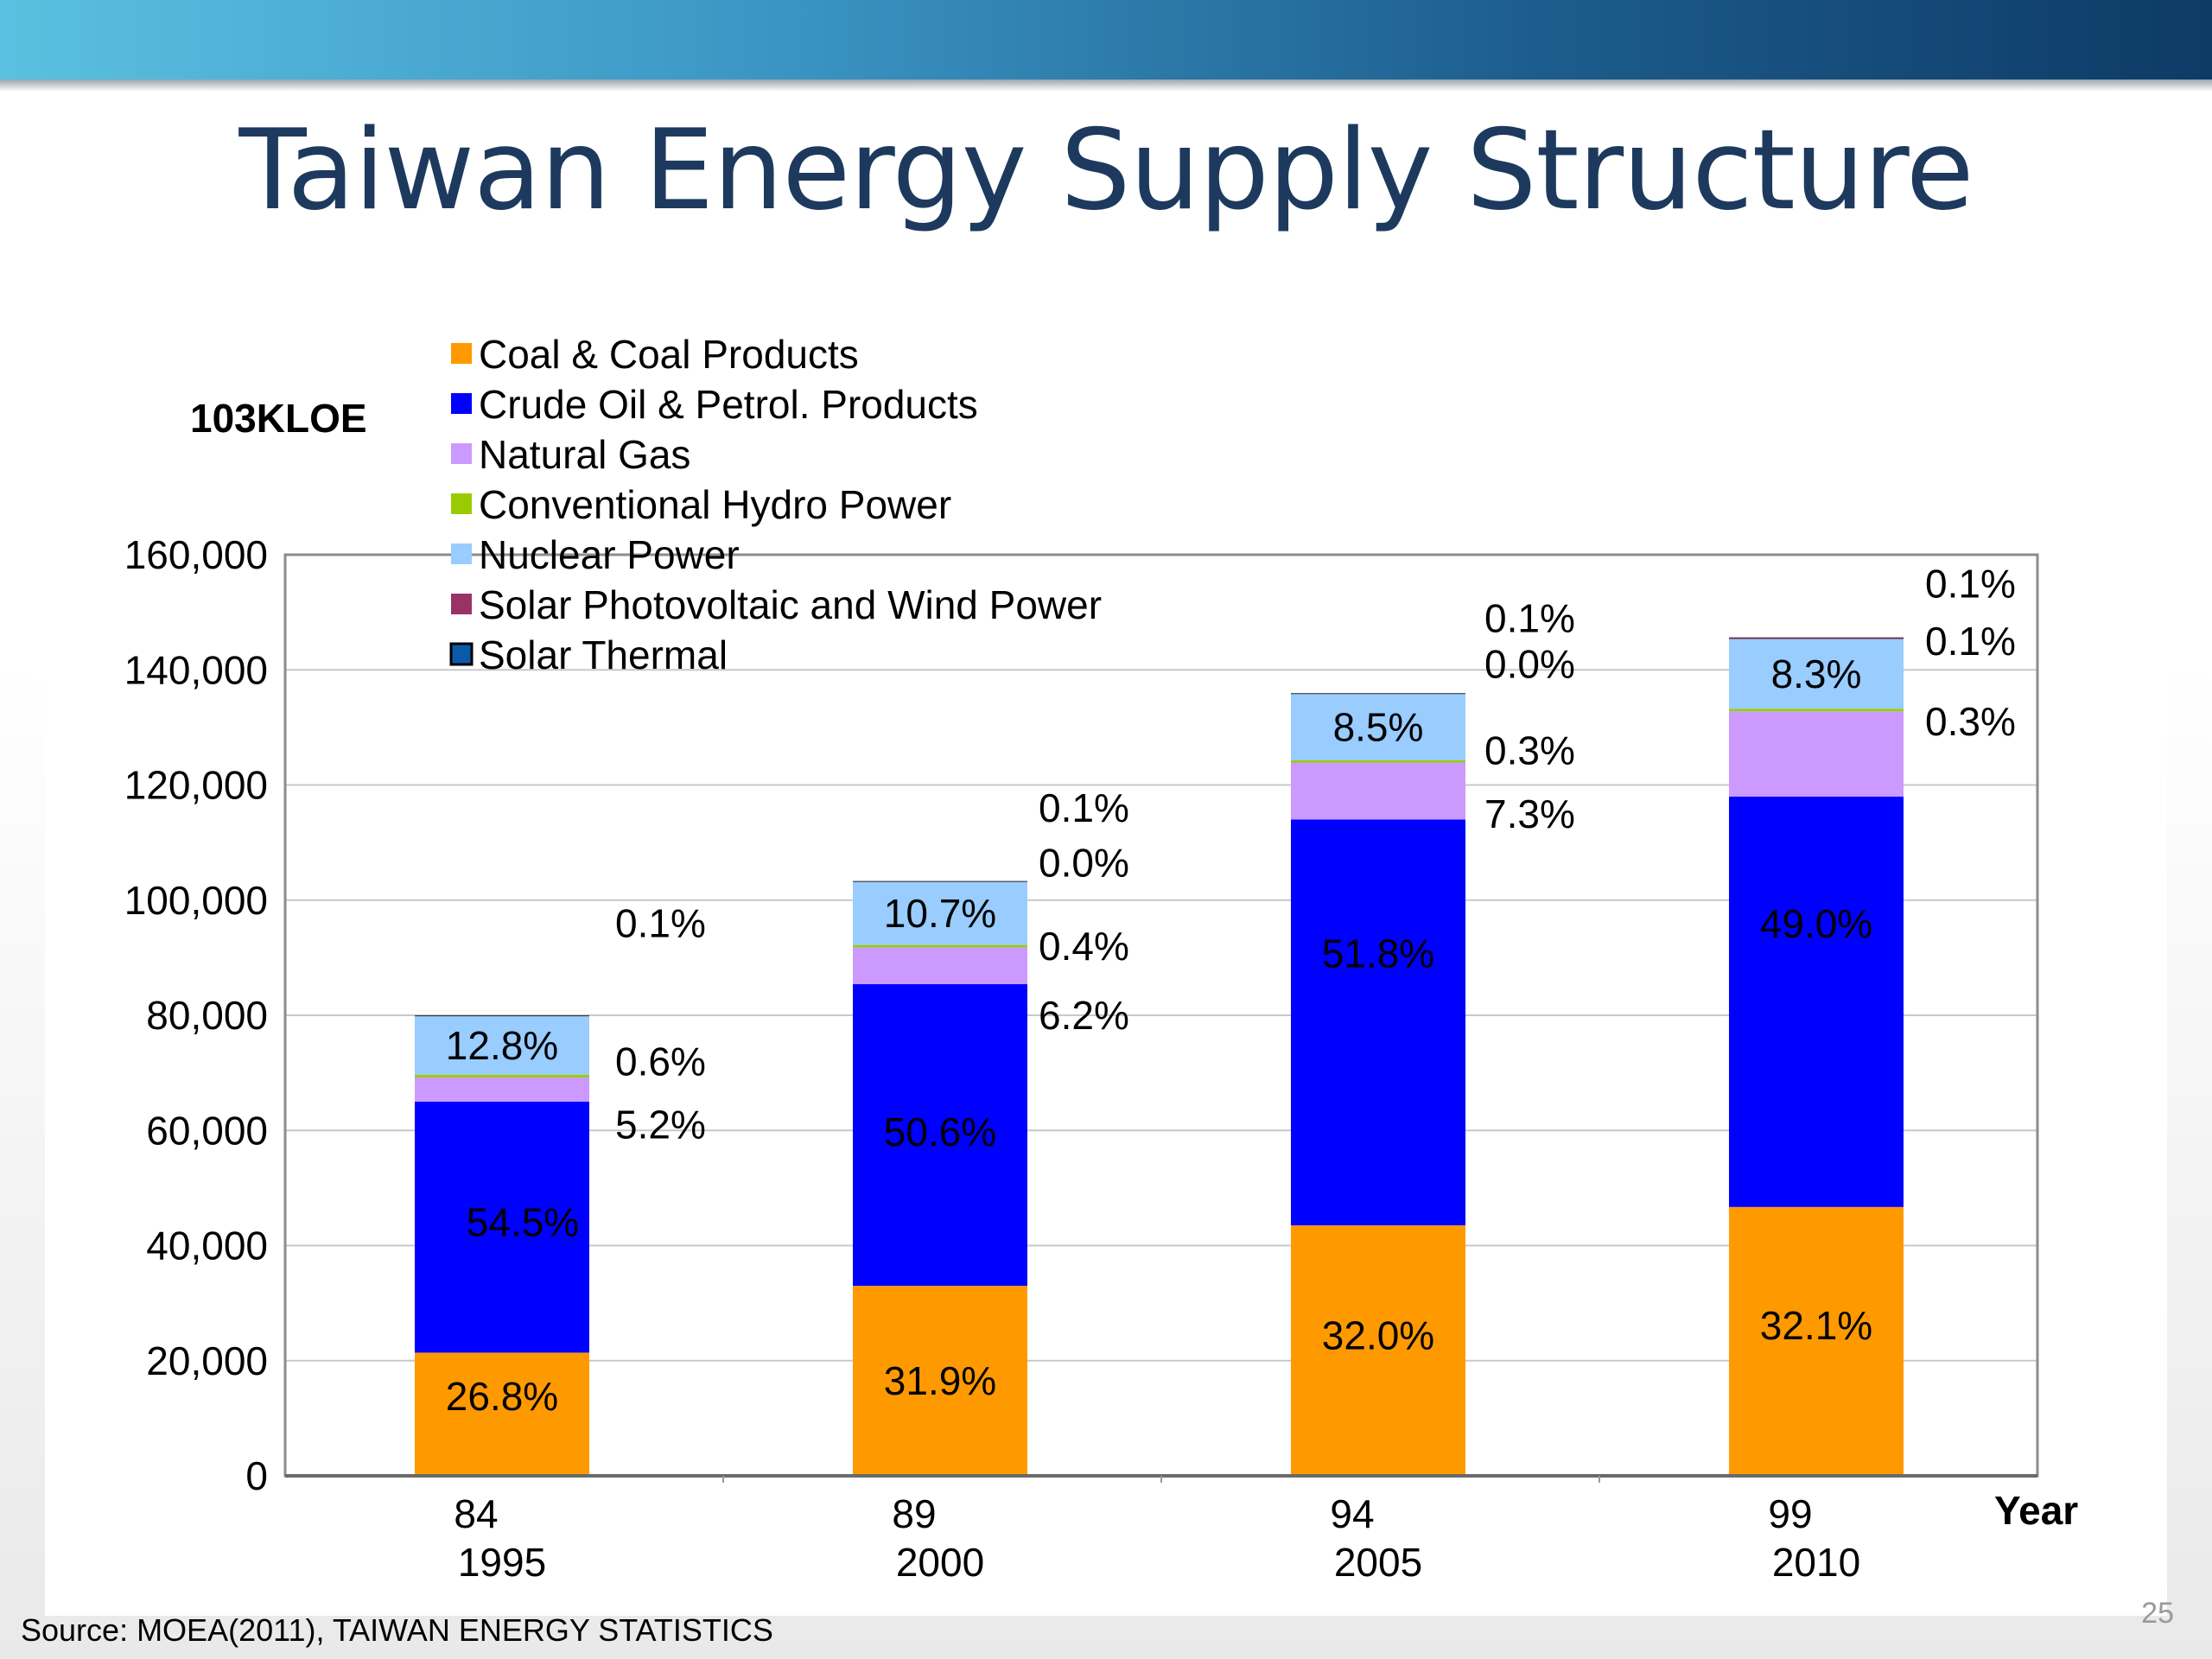 This screenshot has width=2212, height=1659. What do you see at coordinates (461, 654) in the screenshot?
I see `legend-swatch-thermal` at bounding box center [461, 654].